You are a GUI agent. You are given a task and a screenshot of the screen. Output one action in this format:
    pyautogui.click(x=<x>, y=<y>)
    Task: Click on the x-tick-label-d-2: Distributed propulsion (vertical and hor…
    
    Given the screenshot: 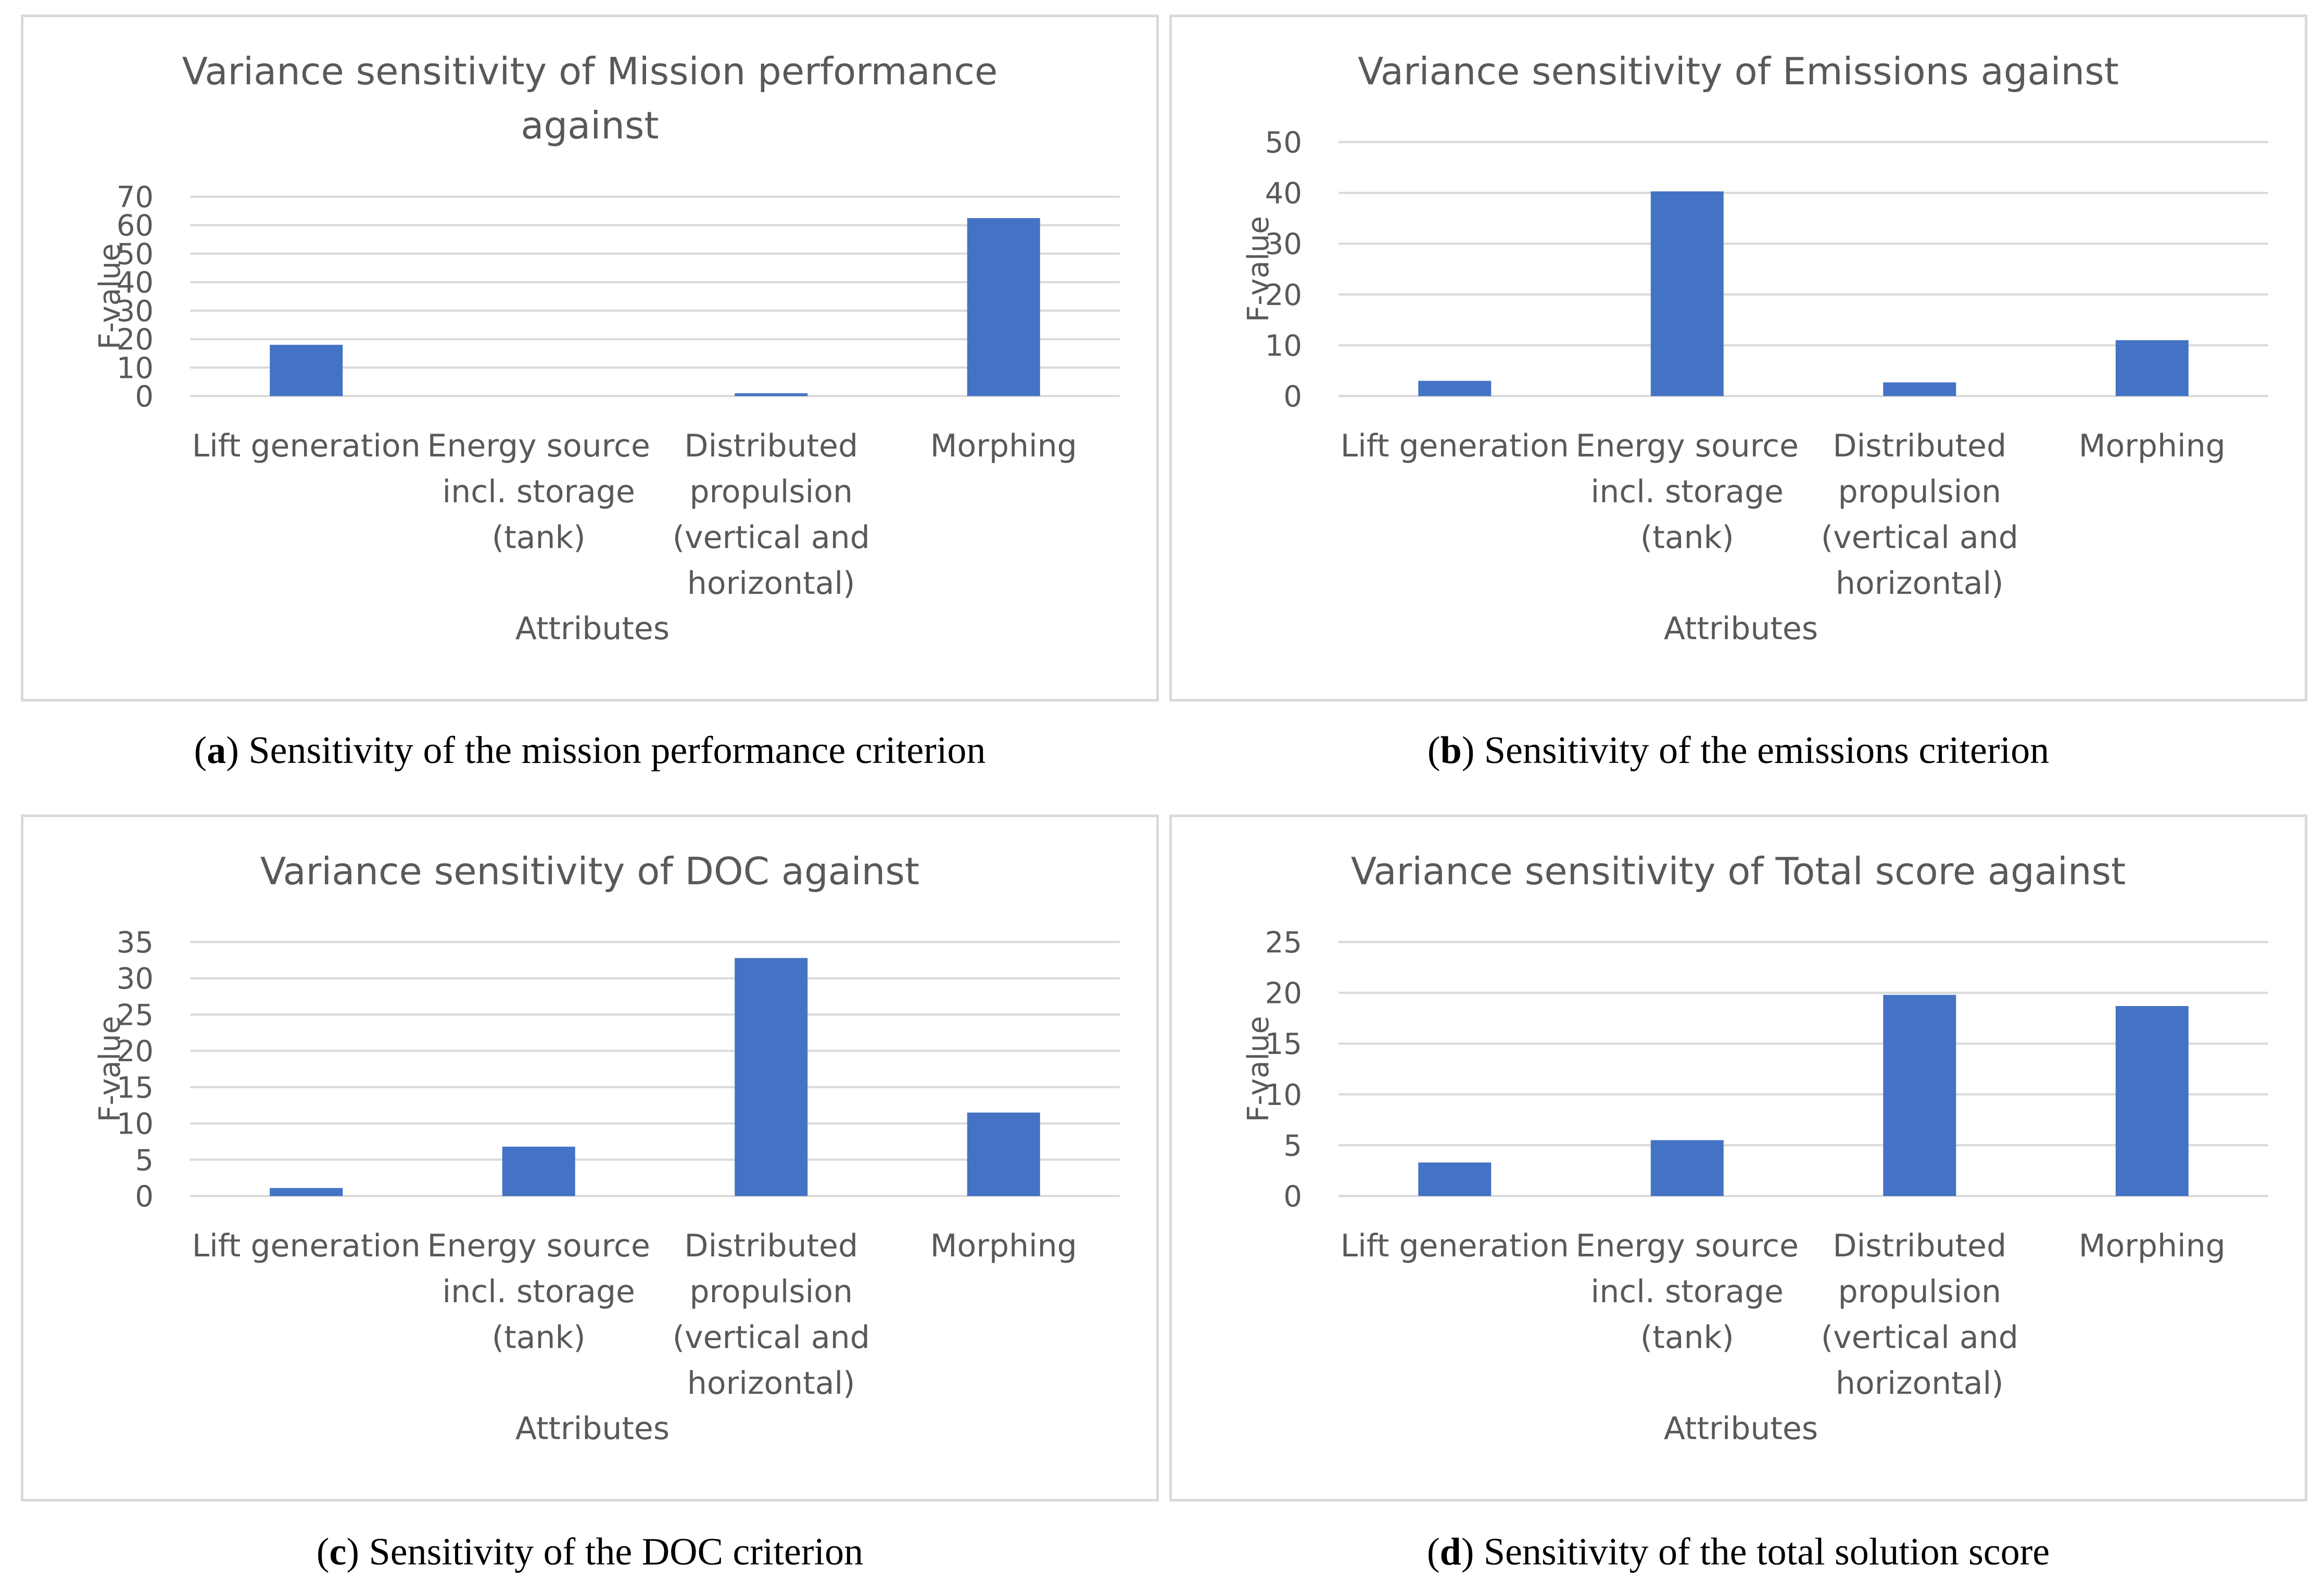 What is the action you would take?
    pyautogui.click(x=1919, y=1315)
    